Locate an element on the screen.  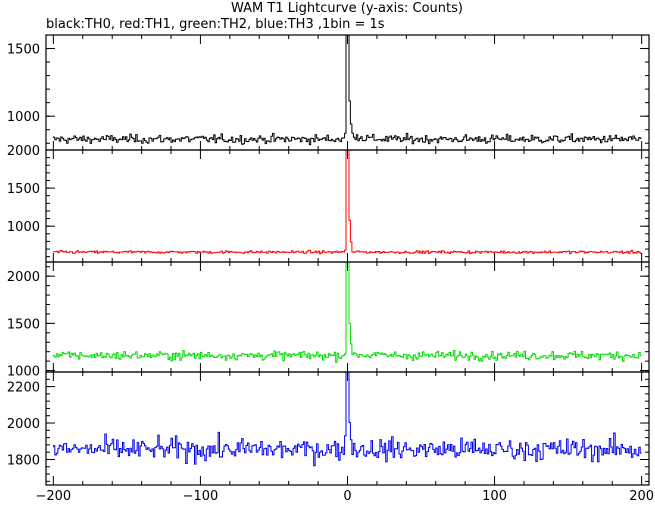
x-tick-label: 100 is located at coordinates (494, 496).